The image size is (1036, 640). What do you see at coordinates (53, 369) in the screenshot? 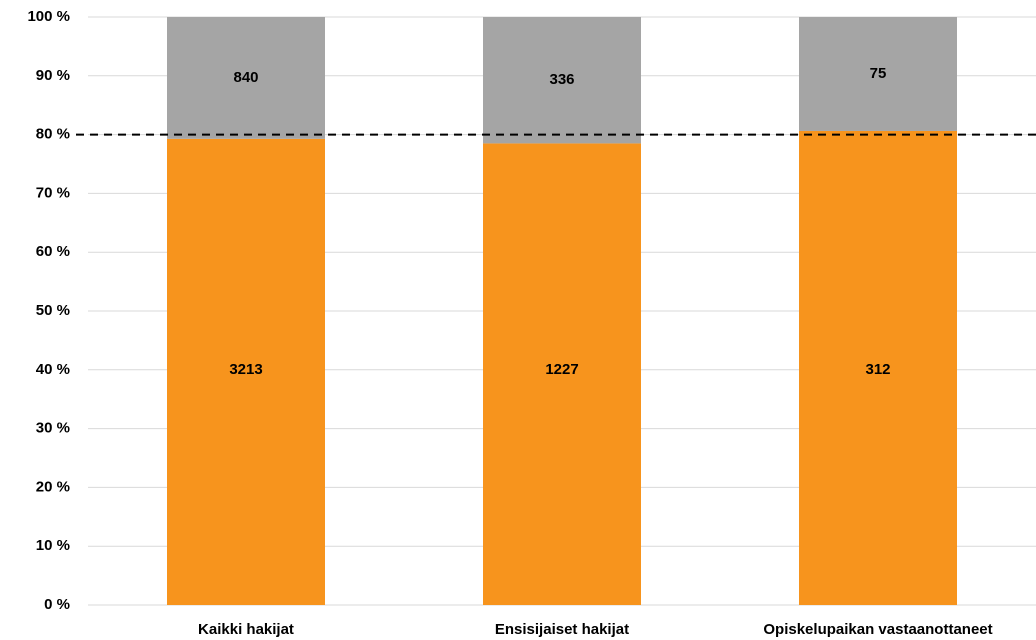
I see `y-tick-label: 40 %` at bounding box center [53, 369].